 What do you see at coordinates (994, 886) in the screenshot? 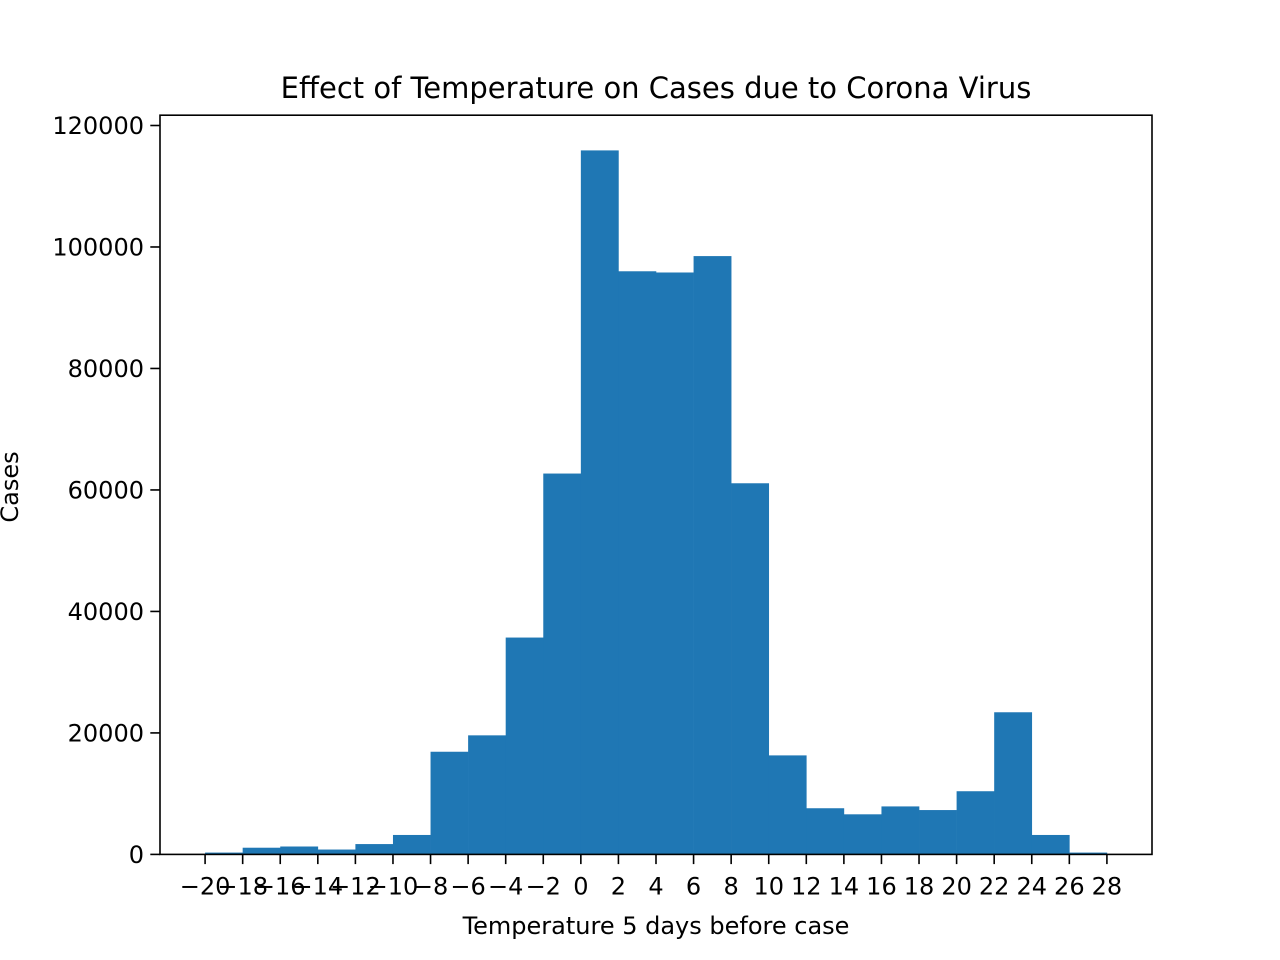
I see `x-tick-label: 22` at bounding box center [994, 886].